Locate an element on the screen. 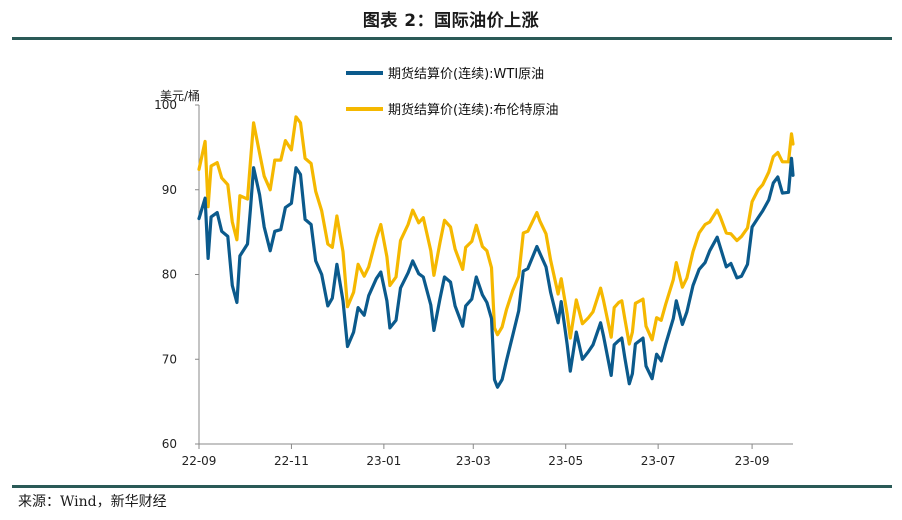 This screenshot has width=902, height=520. x-tick-label: 23-01 is located at coordinates (383, 461).